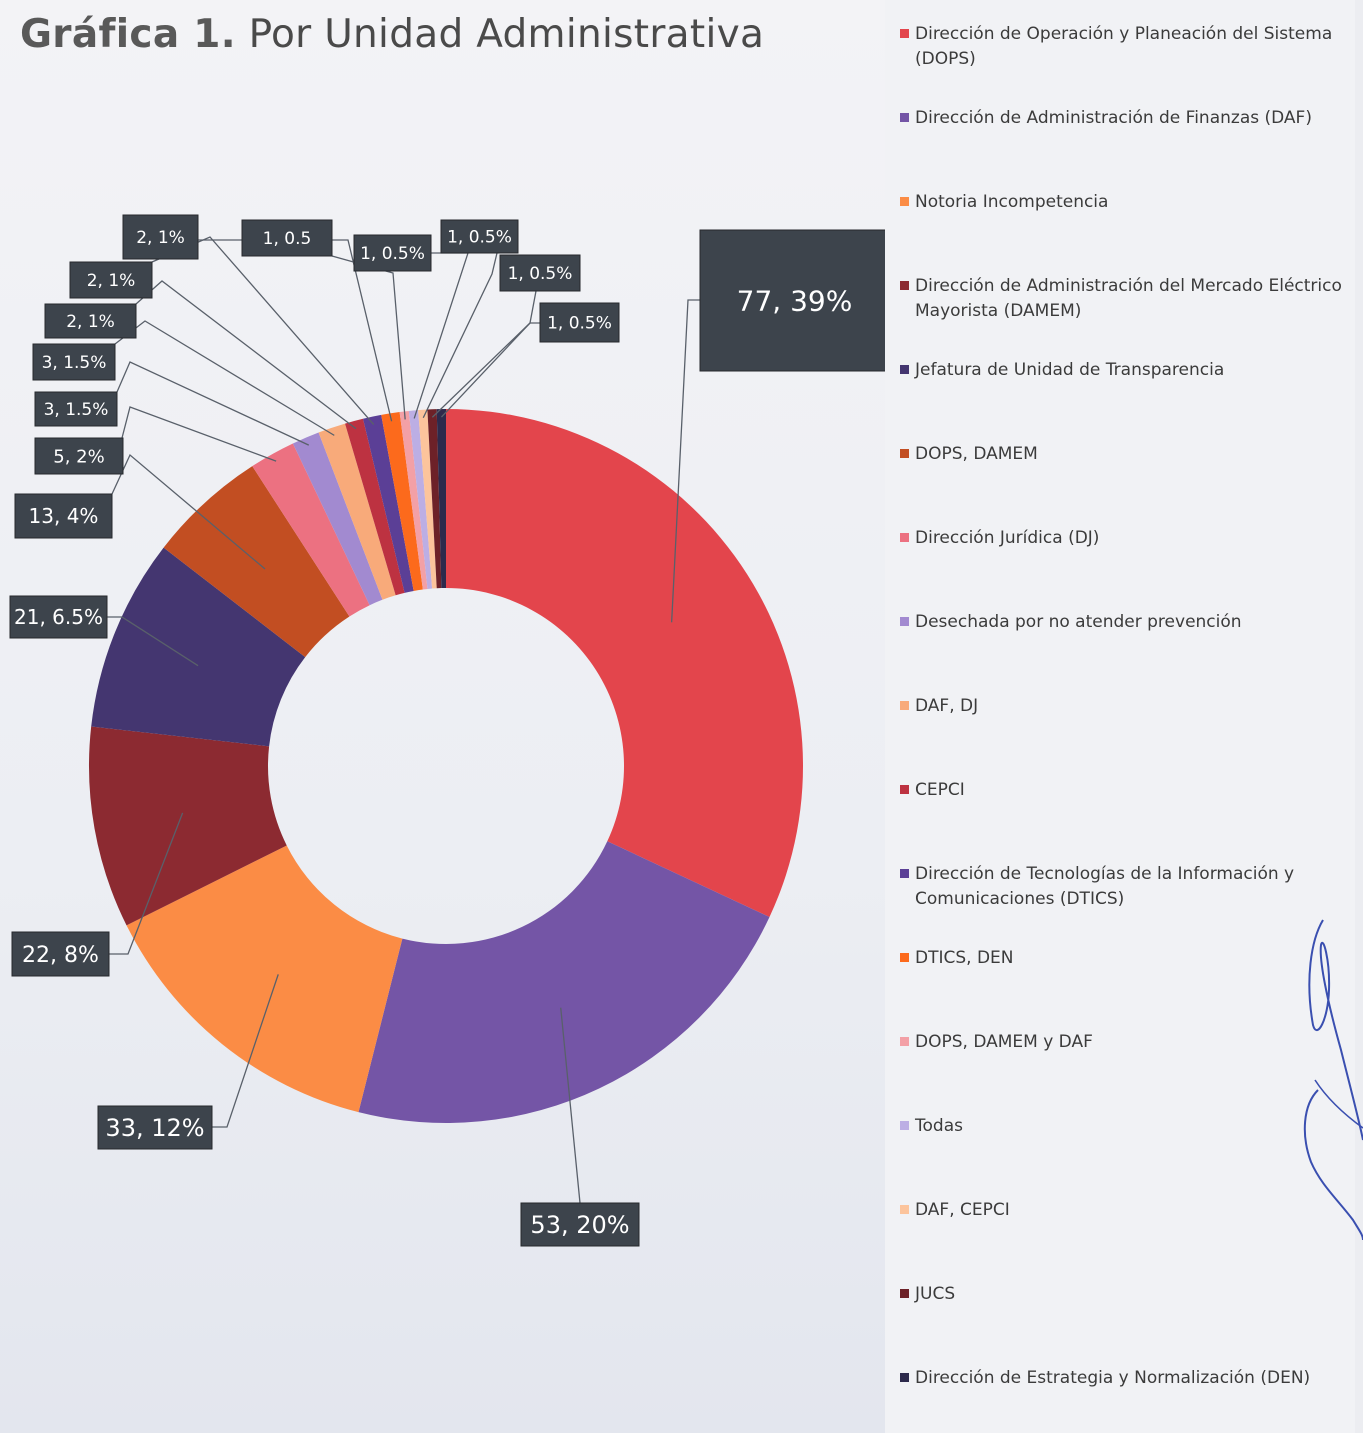 The width and height of the screenshot is (1363, 1433). I want to click on data-label-text: 33, 12%, so click(154, 1128).